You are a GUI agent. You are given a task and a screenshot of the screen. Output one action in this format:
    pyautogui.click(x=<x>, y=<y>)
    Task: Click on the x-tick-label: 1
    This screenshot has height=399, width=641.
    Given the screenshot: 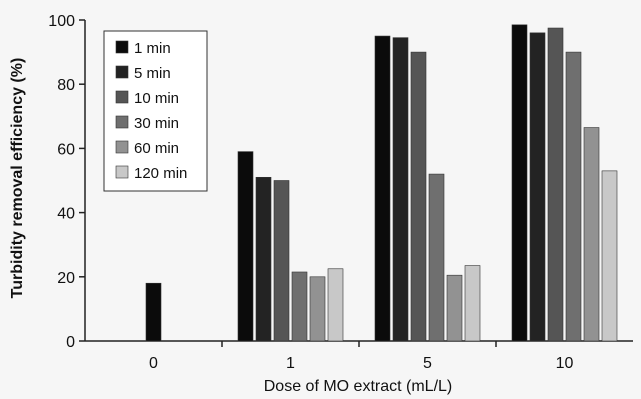 What is the action you would take?
    pyautogui.click(x=290, y=363)
    